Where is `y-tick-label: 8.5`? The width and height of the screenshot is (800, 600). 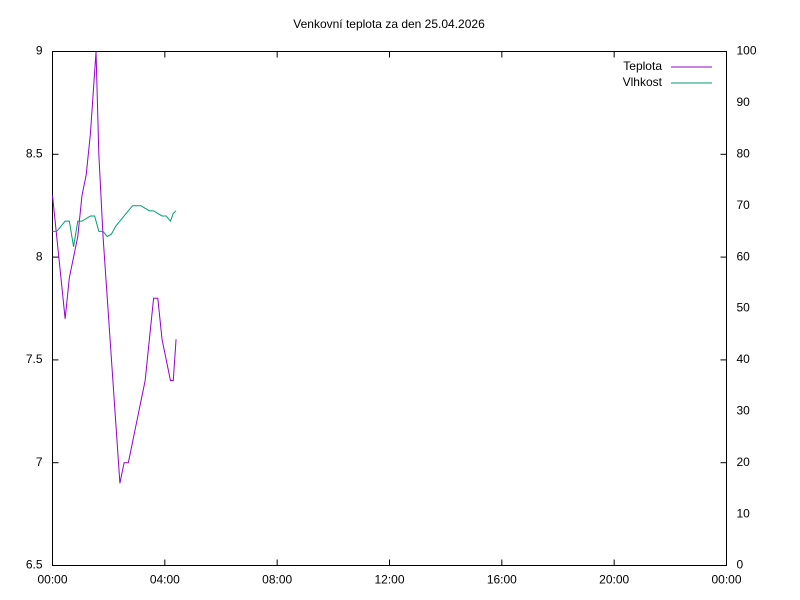
y-tick-label: 8.5 is located at coordinates (34, 153).